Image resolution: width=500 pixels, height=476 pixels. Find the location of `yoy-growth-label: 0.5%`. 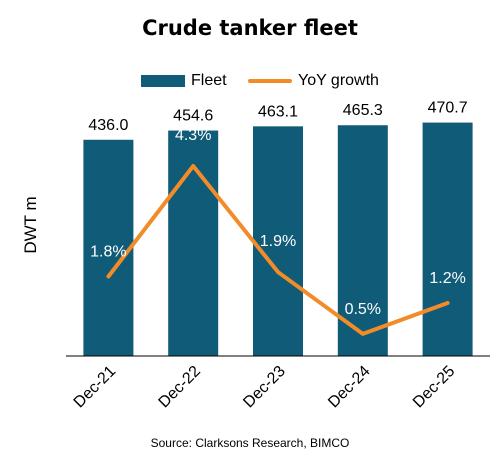

yoy-growth-label: 0.5% is located at coordinates (363, 309).